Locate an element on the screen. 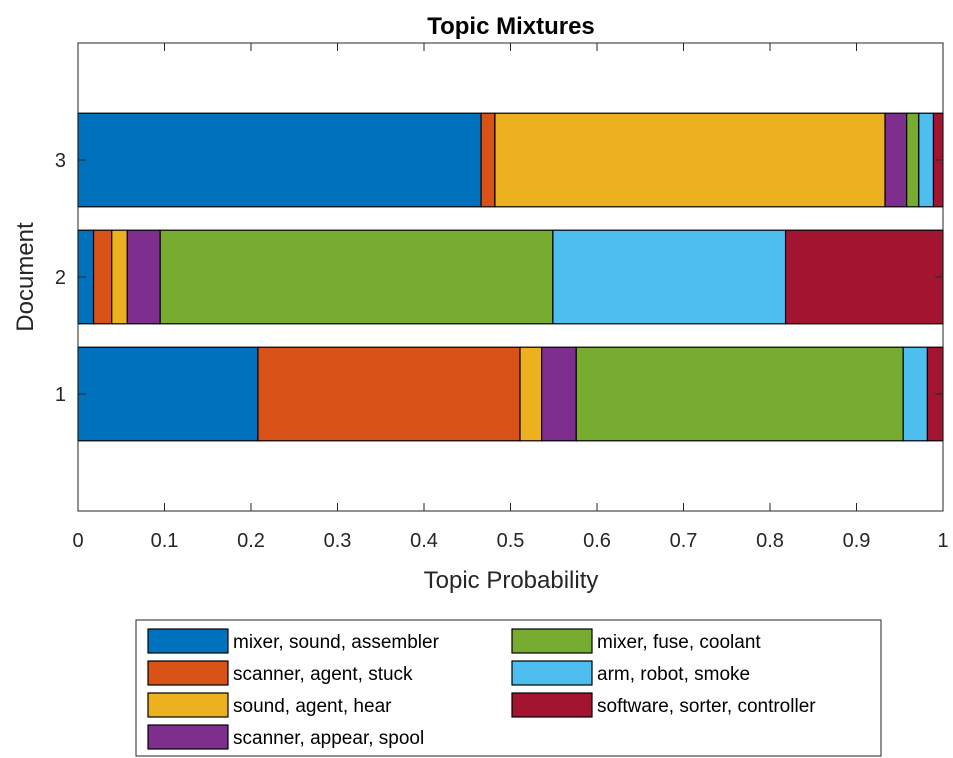  bar-doc3-topic5 is located at coordinates (913, 160).